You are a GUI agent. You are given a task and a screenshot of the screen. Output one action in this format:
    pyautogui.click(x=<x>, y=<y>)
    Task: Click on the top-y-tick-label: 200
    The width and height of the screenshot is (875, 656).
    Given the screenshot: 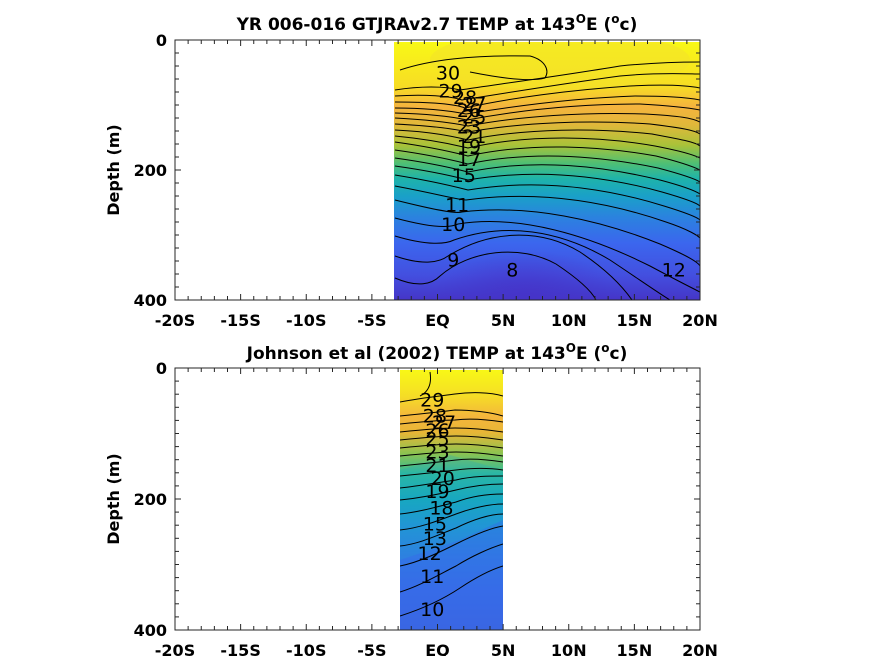 What is the action you would take?
    pyautogui.click(x=150, y=170)
    